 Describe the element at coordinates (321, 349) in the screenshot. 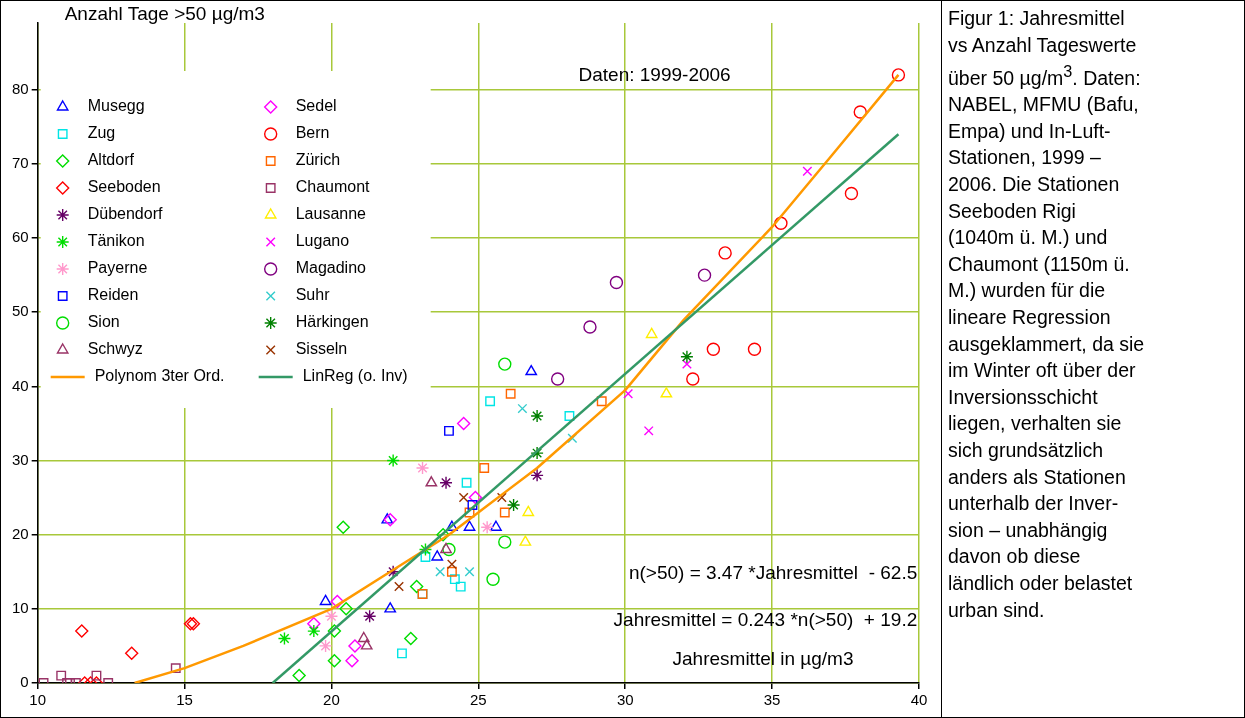

I see `legend-label: Sisseln` at that location.